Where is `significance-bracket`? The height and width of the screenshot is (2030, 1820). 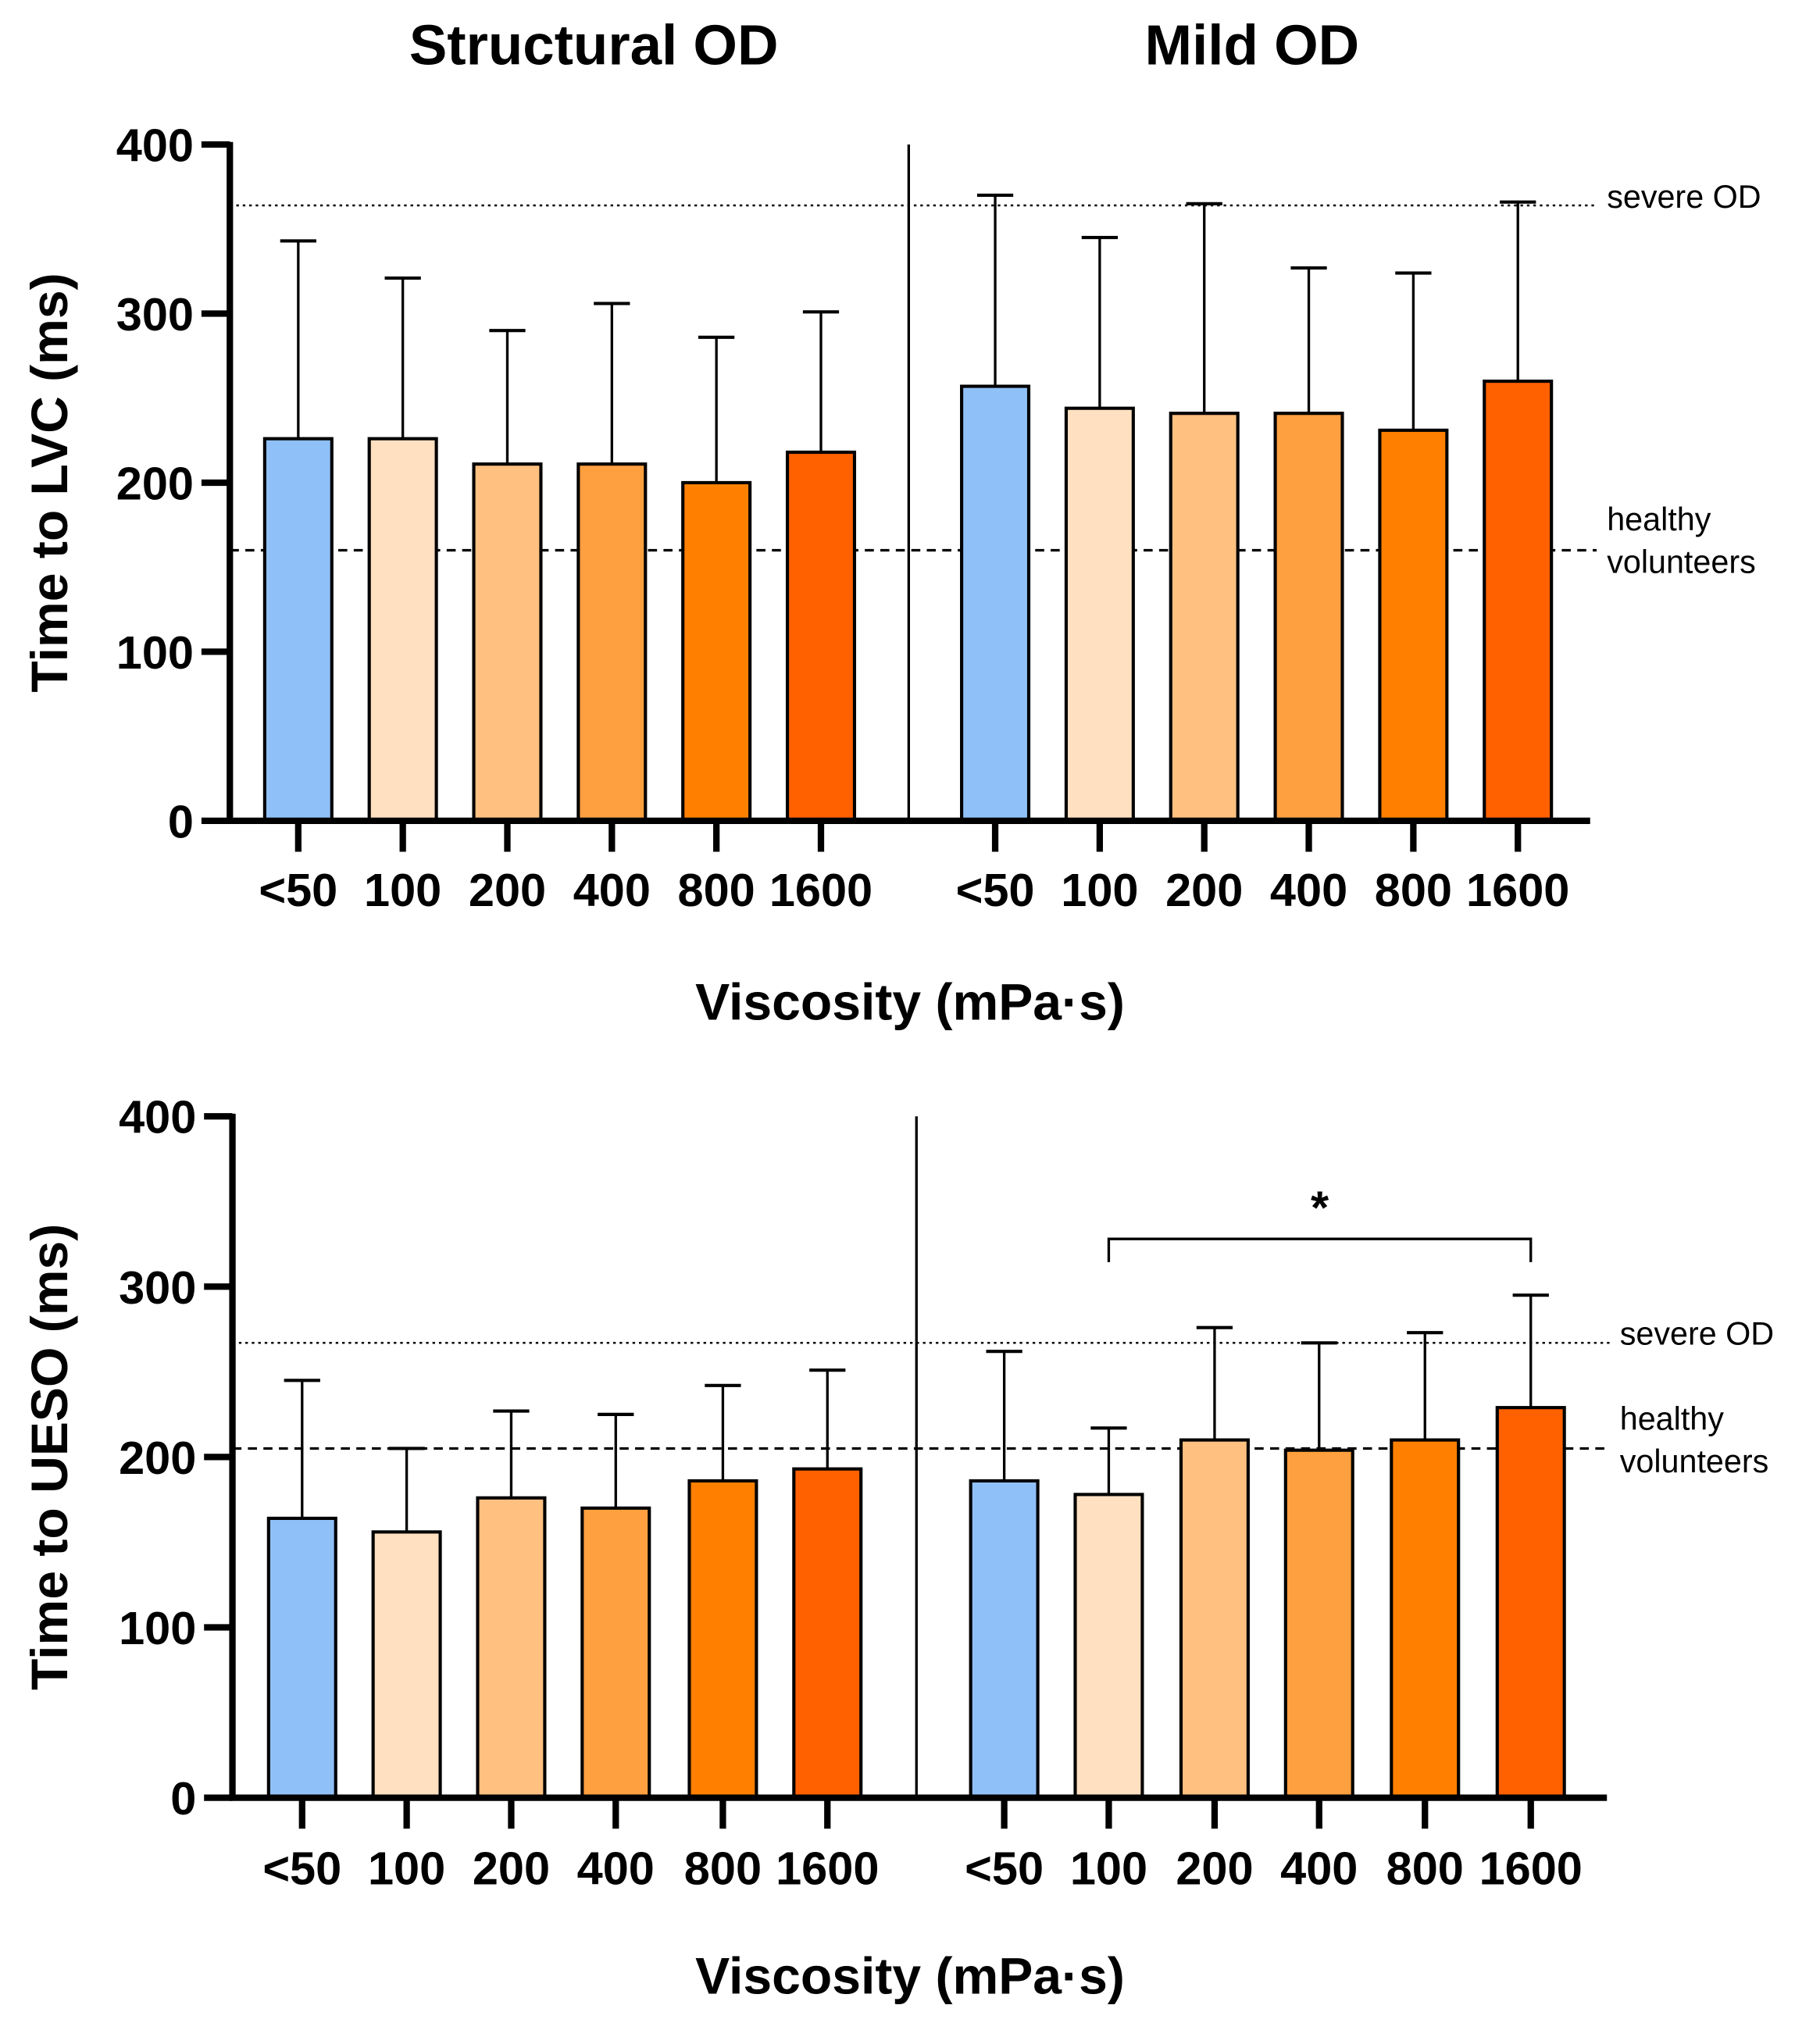
significance-bracket is located at coordinates (1320, 1249).